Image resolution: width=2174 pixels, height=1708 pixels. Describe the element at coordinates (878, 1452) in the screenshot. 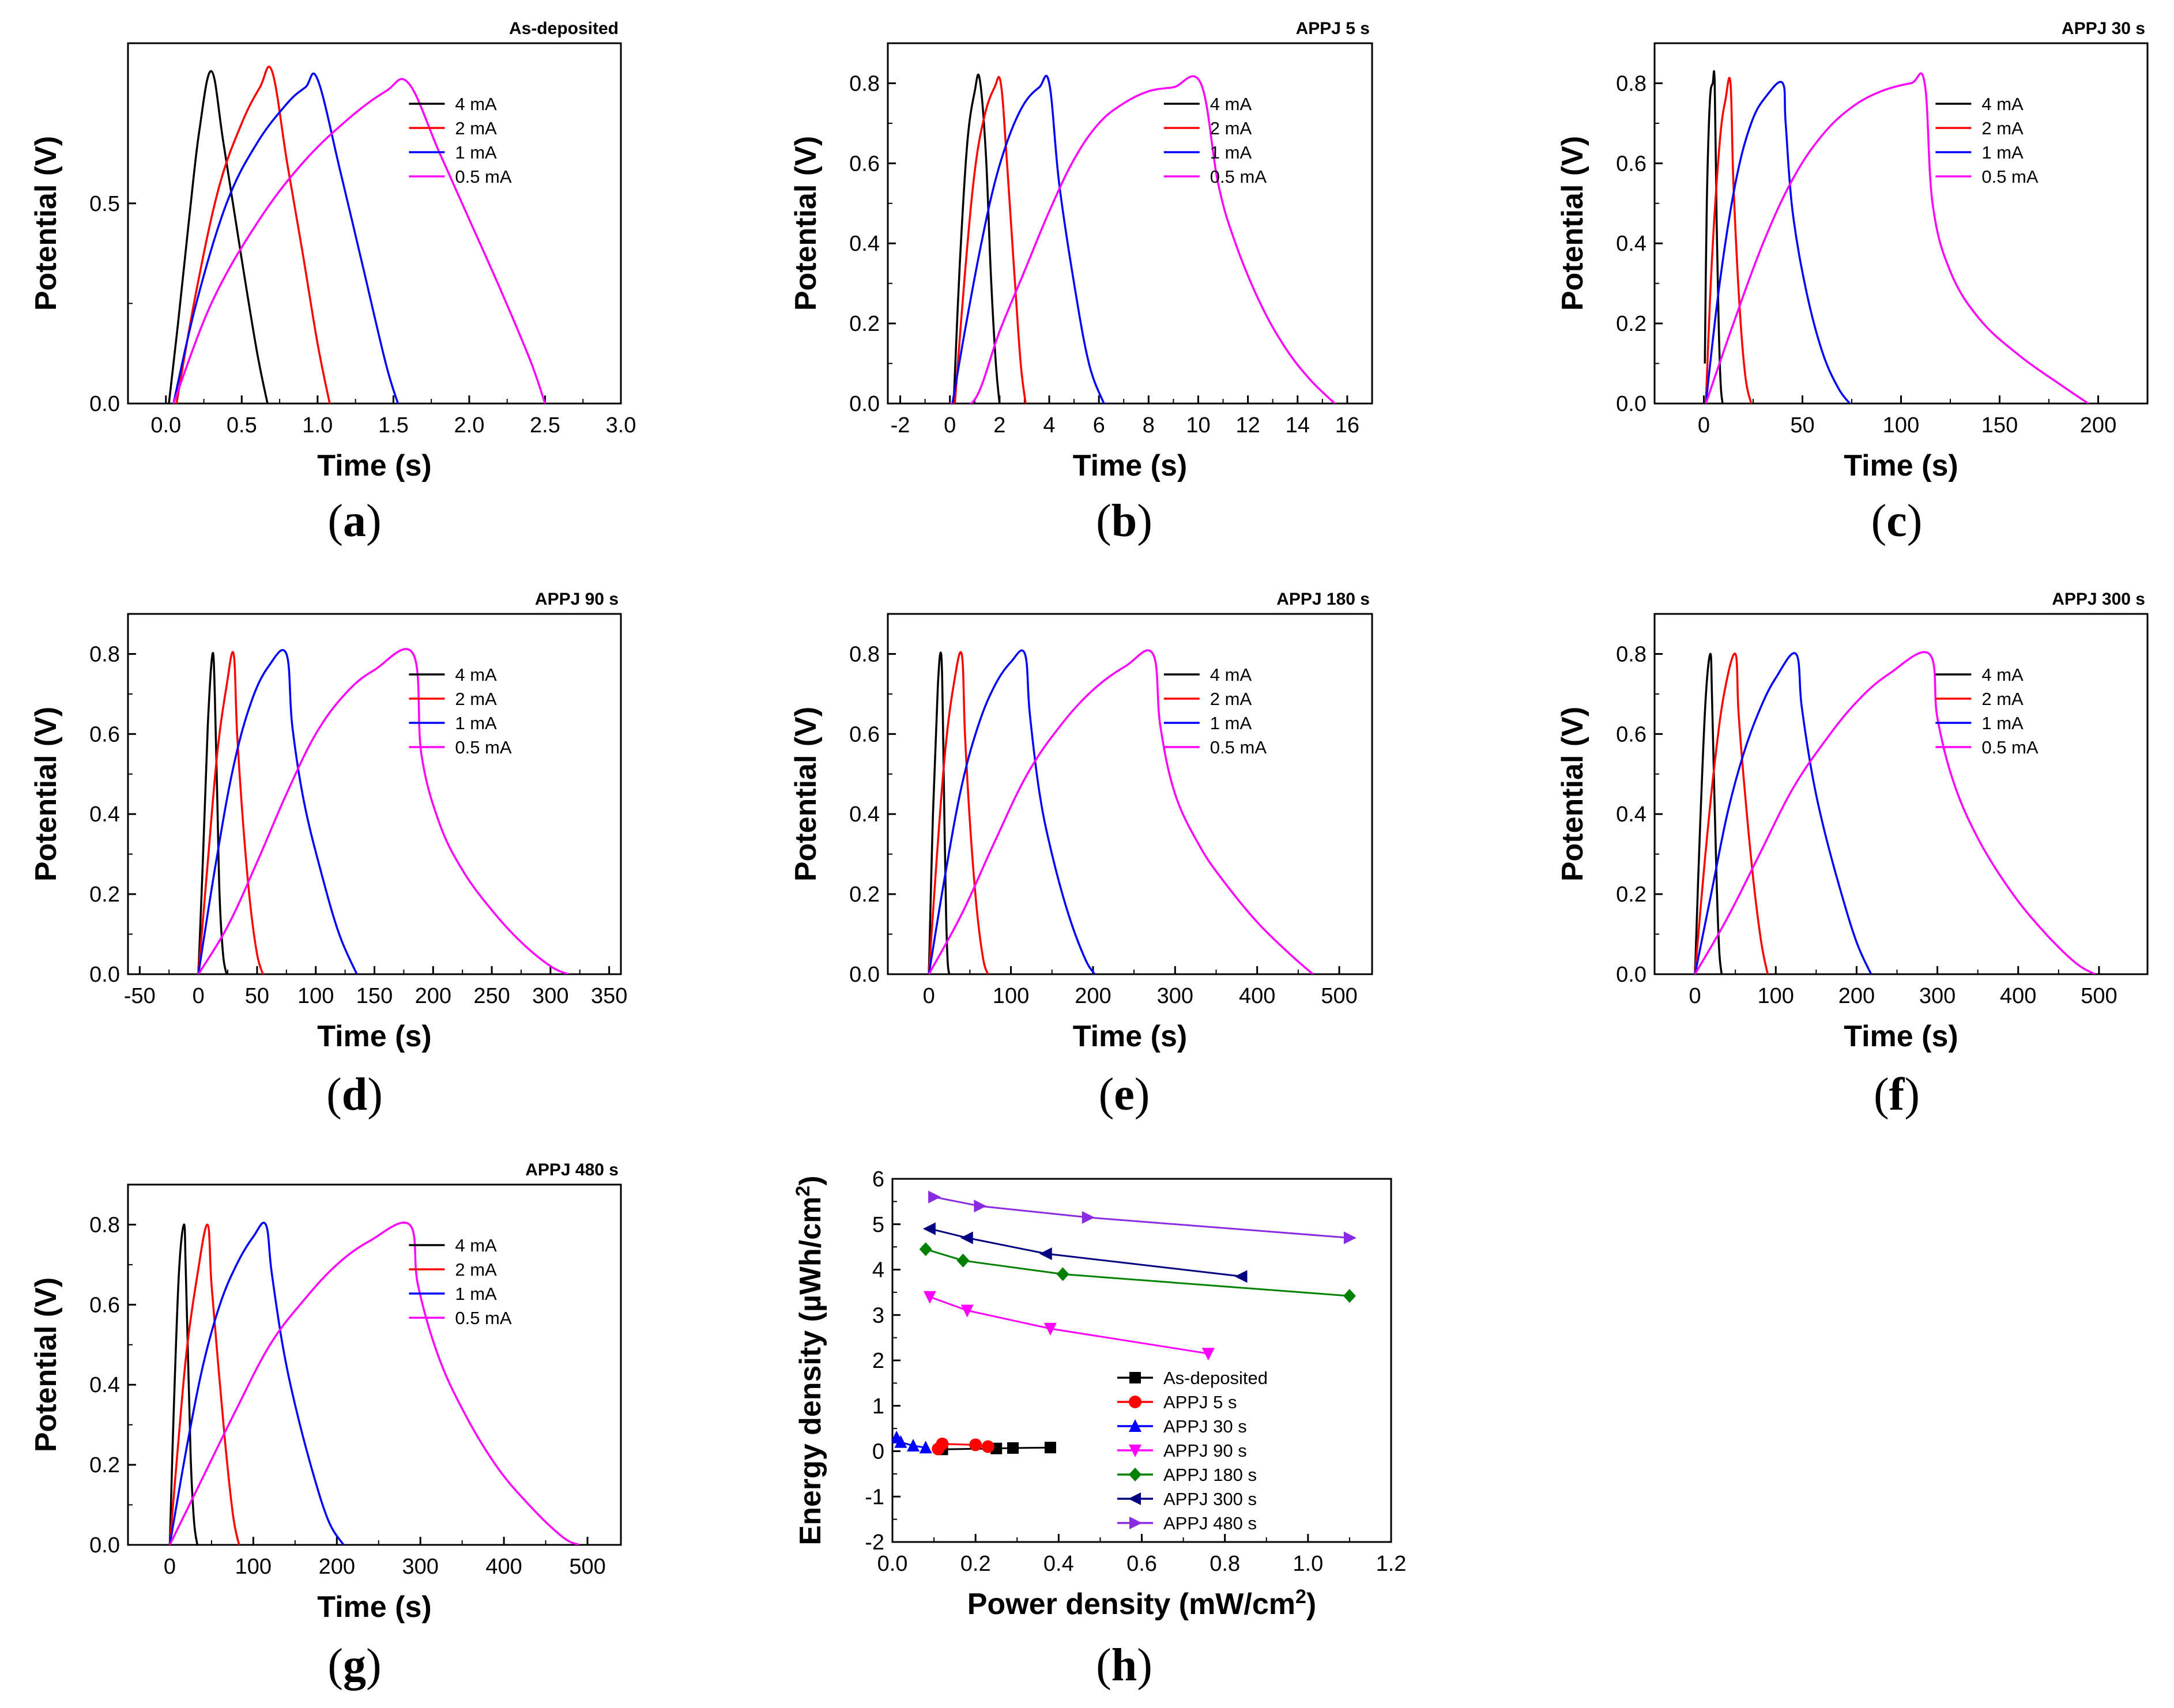

I see `y-tick-label: 0` at that location.